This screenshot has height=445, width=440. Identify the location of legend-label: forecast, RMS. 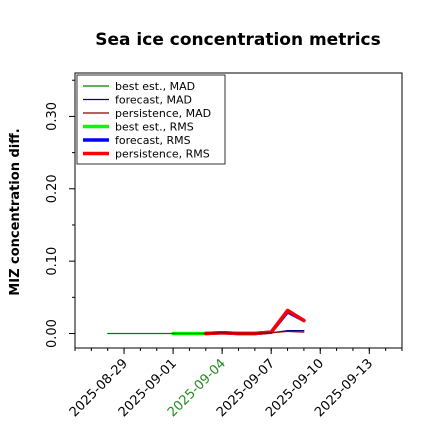
(153, 140).